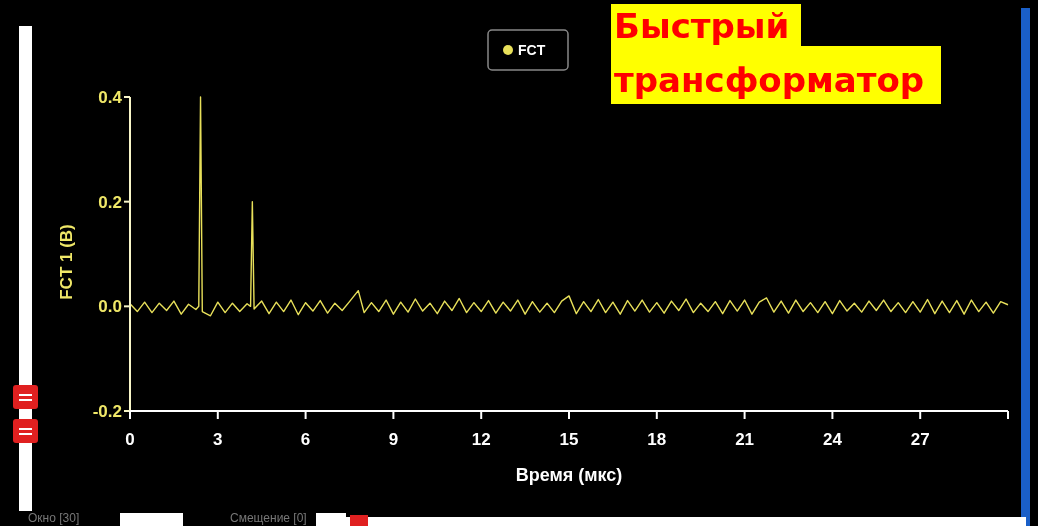 The image size is (1038, 526). What do you see at coordinates (569, 439) in the screenshot?
I see `x-tick-label: 15` at bounding box center [569, 439].